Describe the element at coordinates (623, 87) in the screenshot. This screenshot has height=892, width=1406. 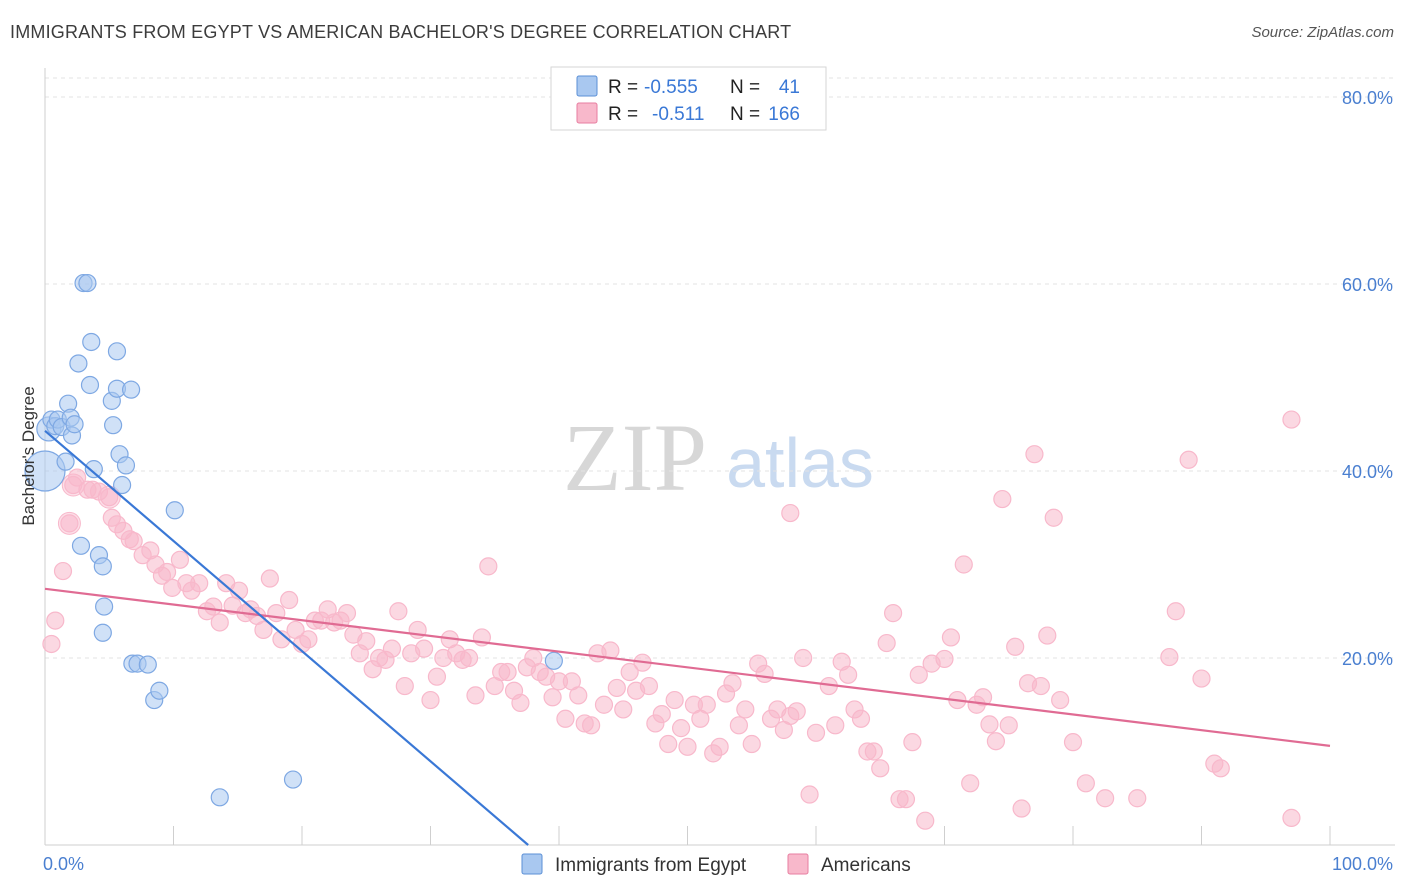
I see `legend-r-label-egypt: R =` at that location.